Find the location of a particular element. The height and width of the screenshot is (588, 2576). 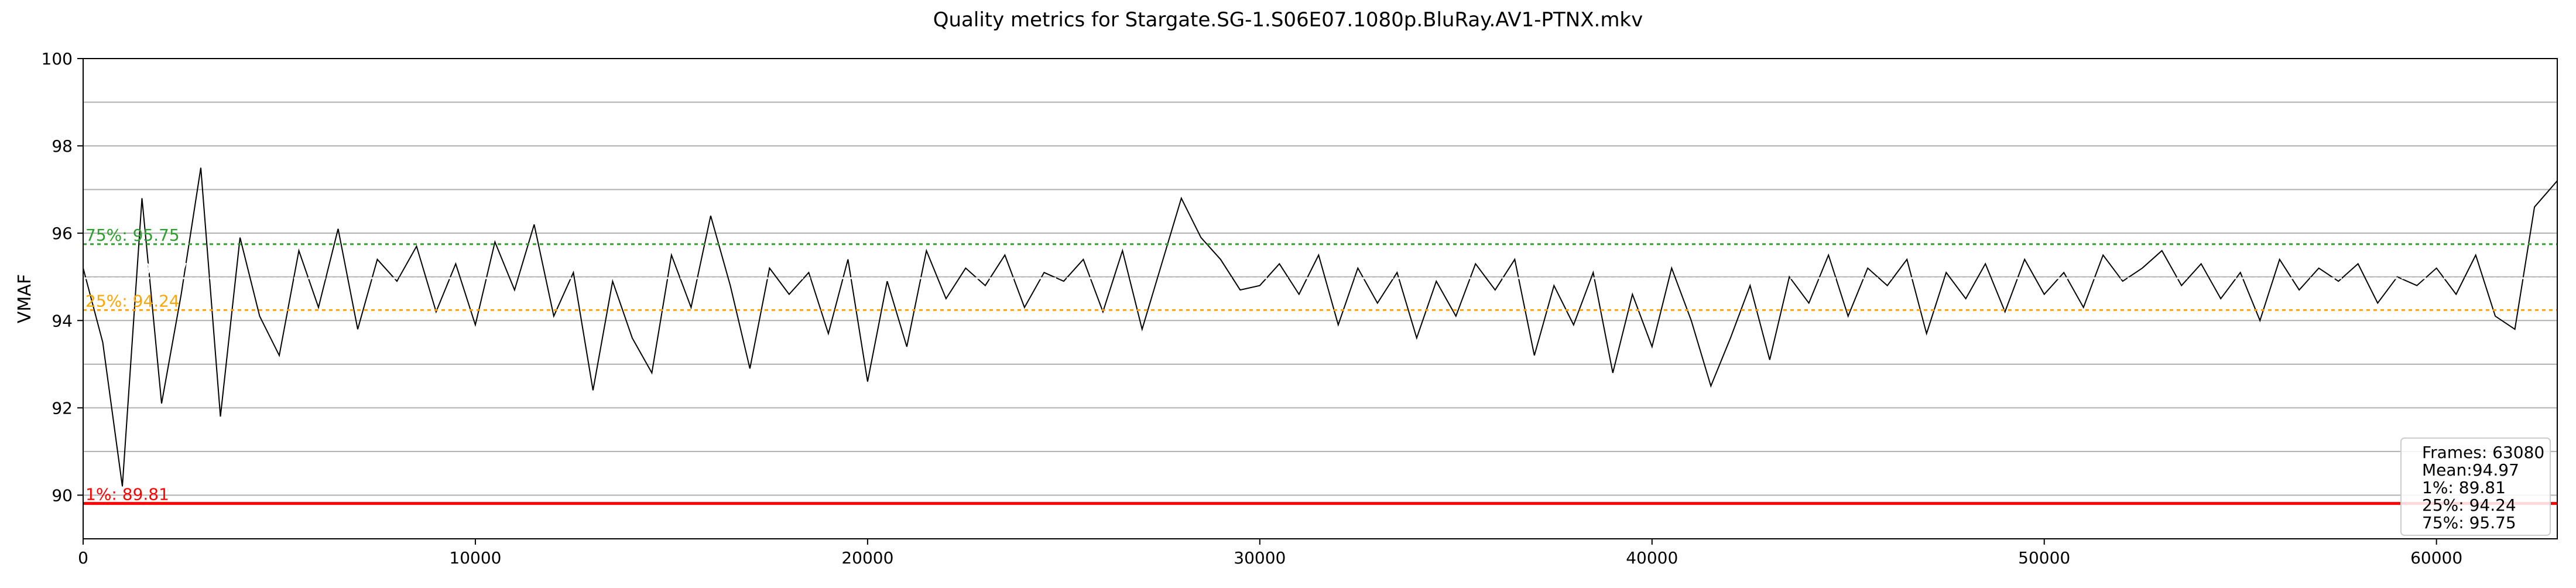

y-tick-label: 98 is located at coordinates (62, 146).